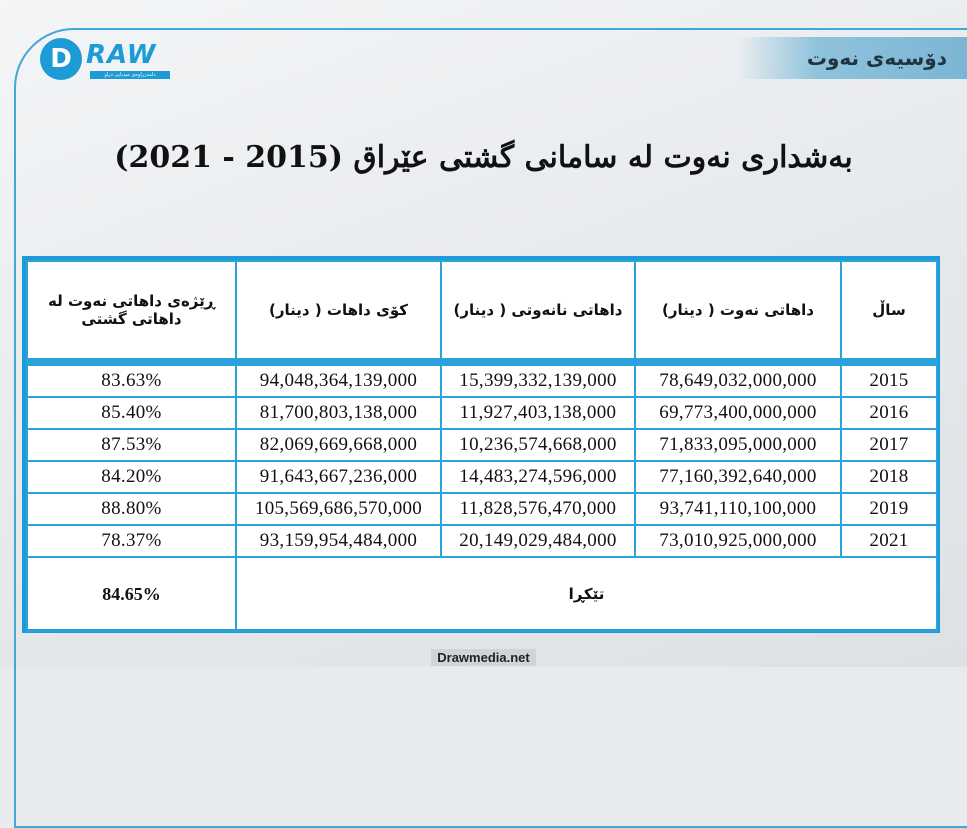 The width and height of the screenshot is (967, 828). What do you see at coordinates (338, 379) in the screenshot?
I see `cell-total: 94,048,364,139,000` at bounding box center [338, 379].